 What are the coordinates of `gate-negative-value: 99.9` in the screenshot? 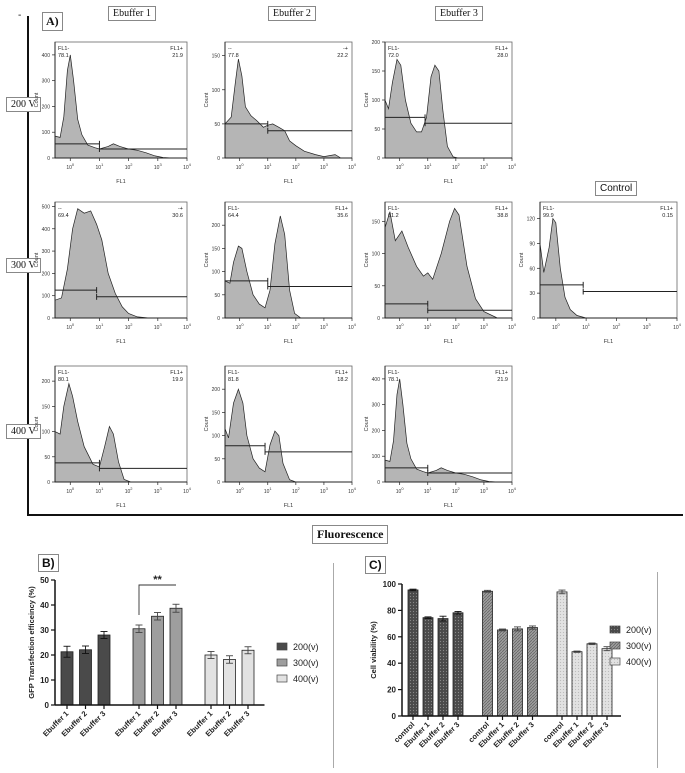 It's located at (548, 216).